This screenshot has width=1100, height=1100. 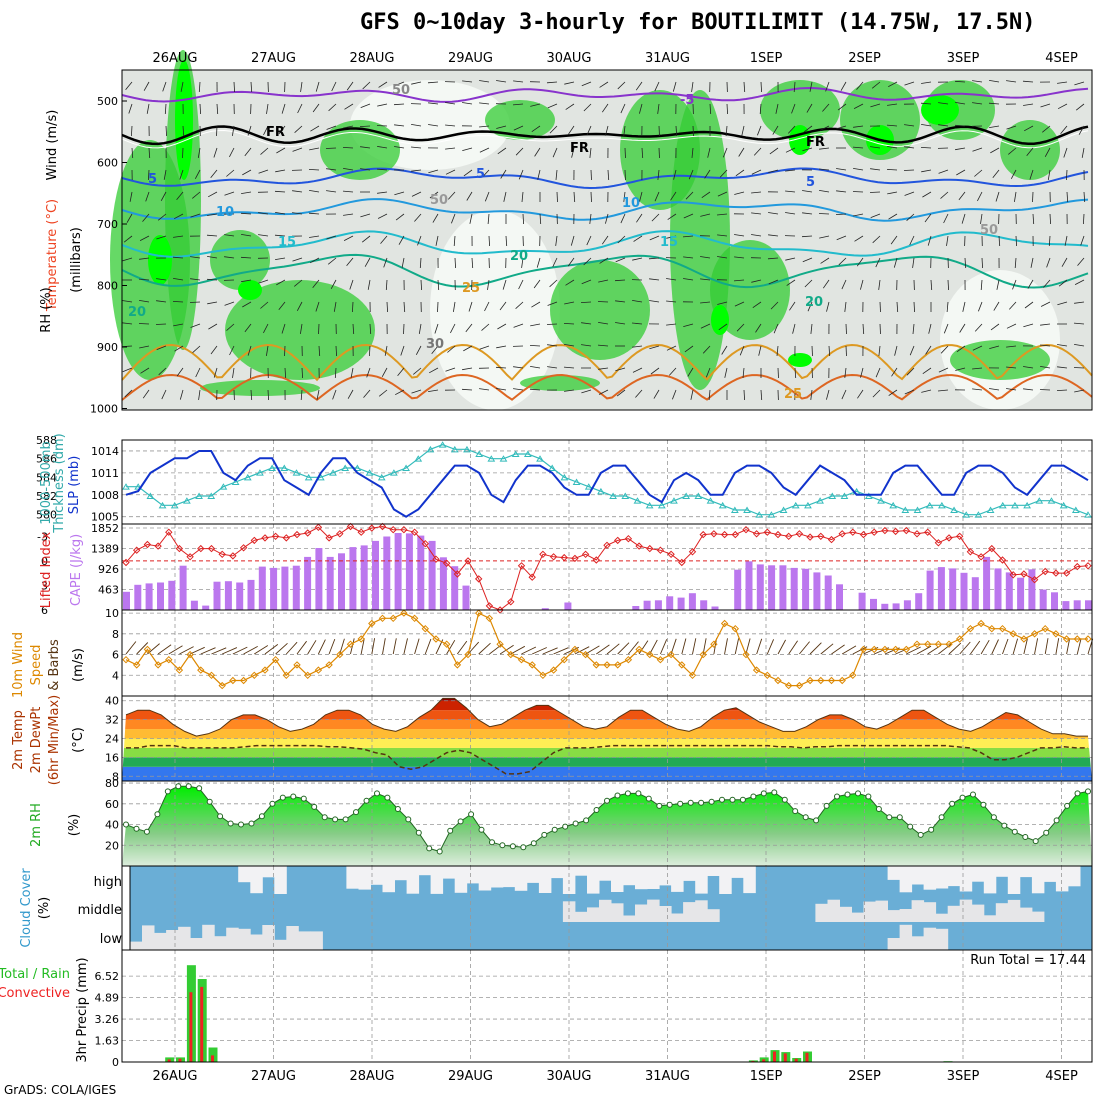 What do you see at coordinates (112, 757) in the screenshot?
I see `y-tick-label: 16` at bounding box center [112, 757].